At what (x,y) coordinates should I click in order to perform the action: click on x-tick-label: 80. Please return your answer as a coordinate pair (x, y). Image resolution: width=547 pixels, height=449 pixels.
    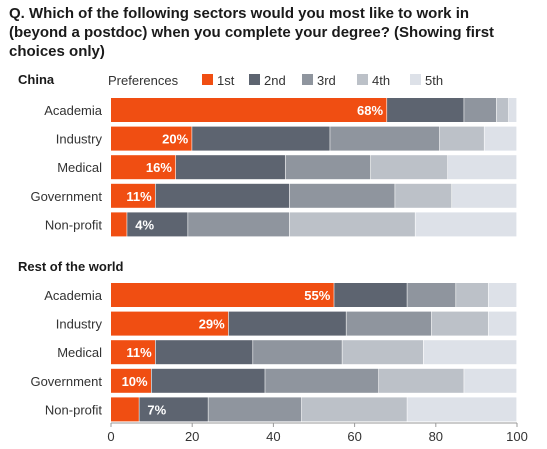
    Looking at the image, I should click on (436, 436).